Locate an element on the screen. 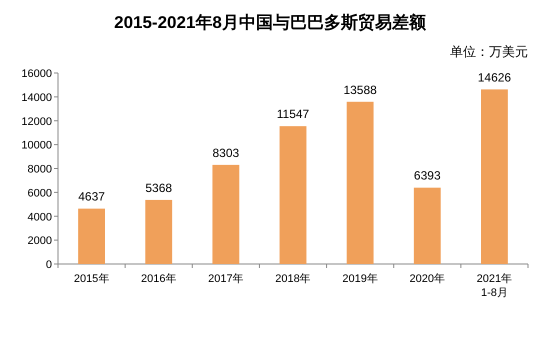 The height and width of the screenshot is (338, 540). x-tick-label: 2017年 is located at coordinates (226, 279).